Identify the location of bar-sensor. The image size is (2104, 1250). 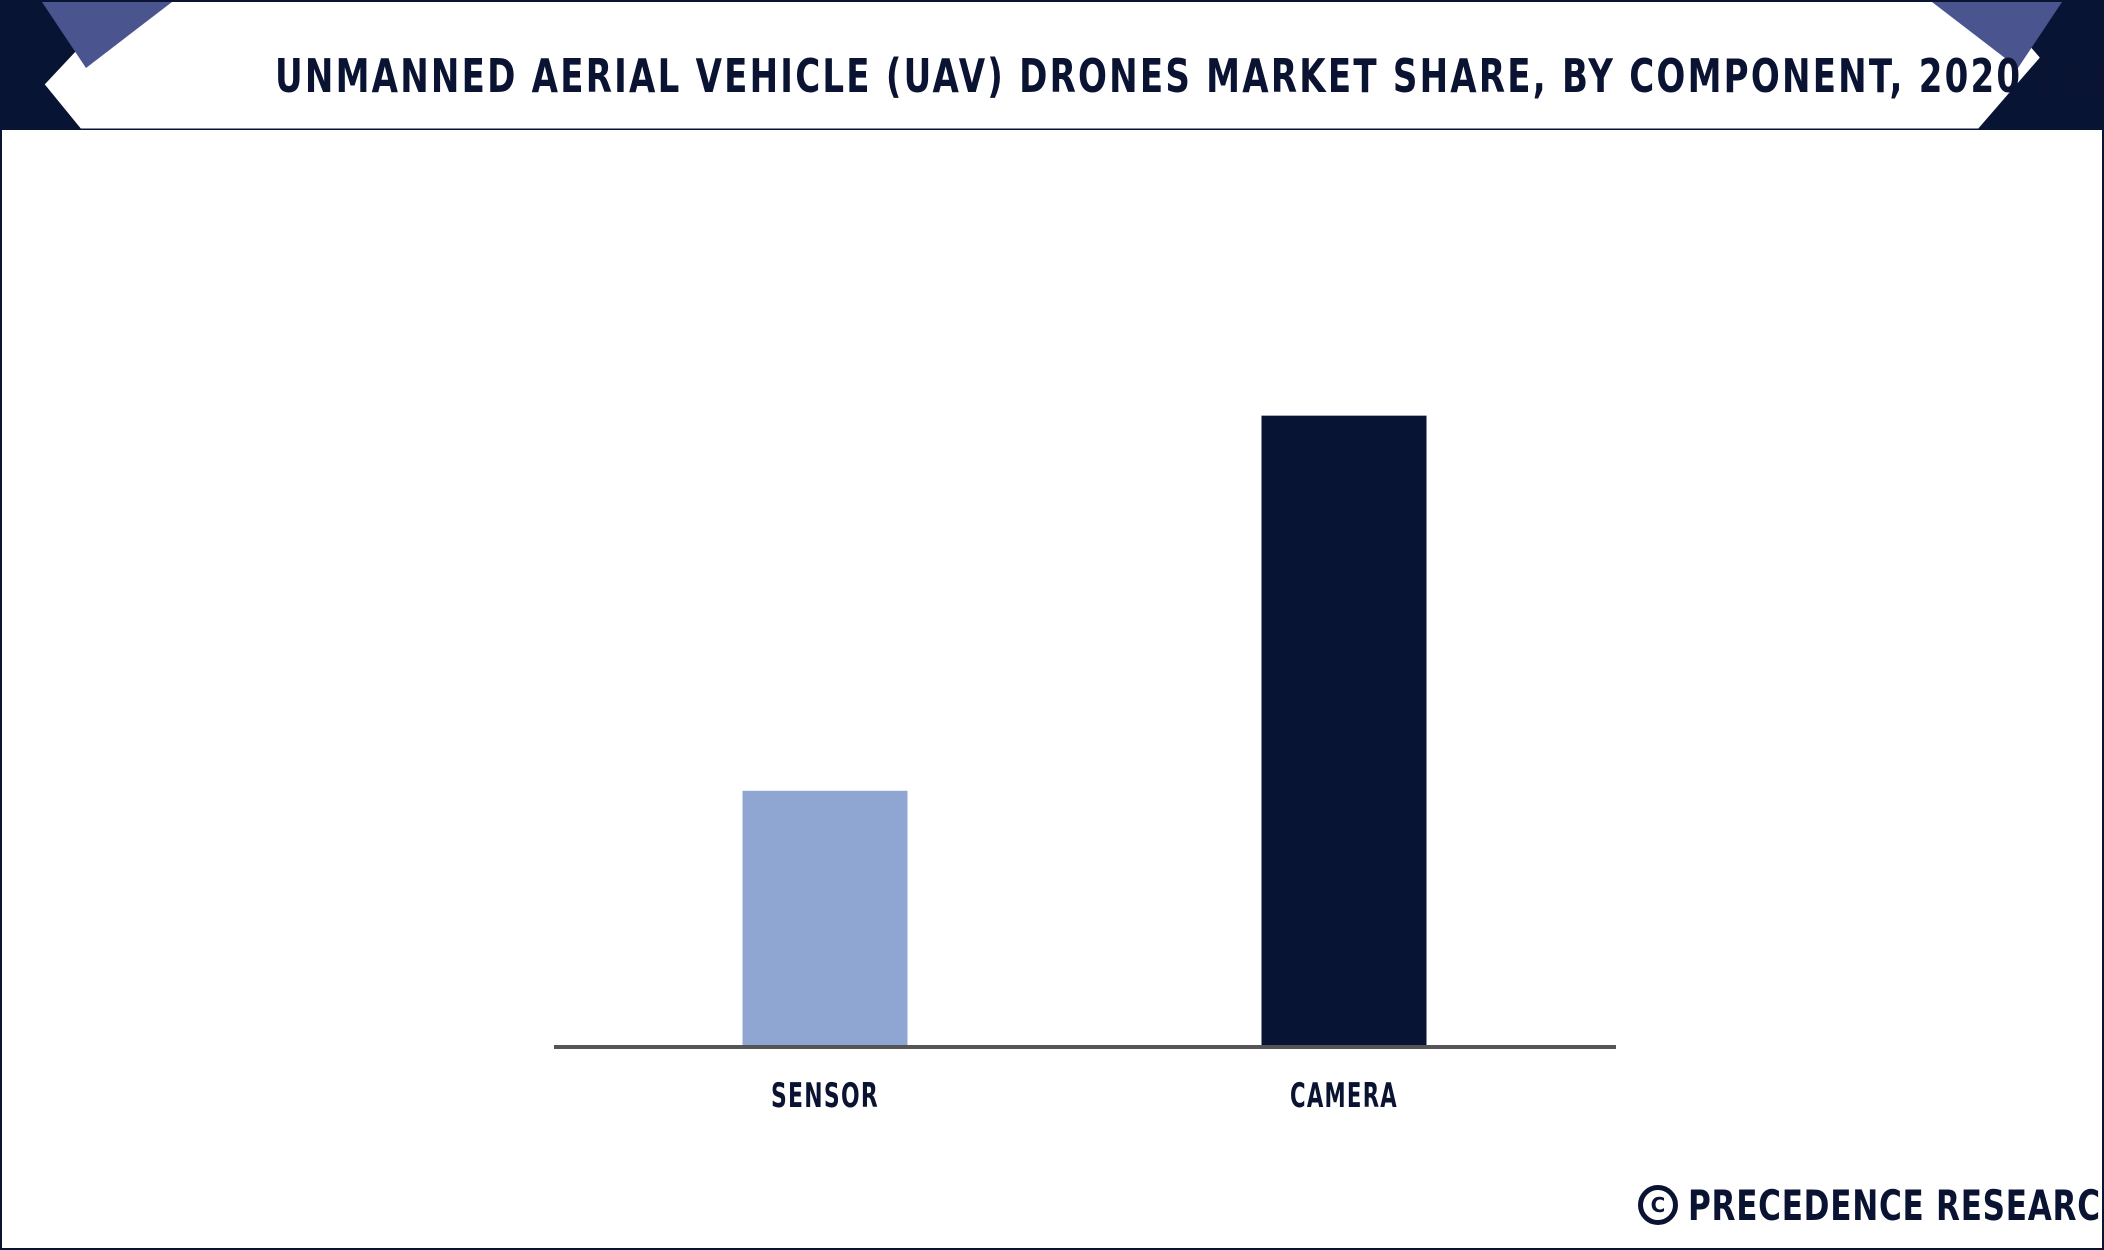
(825, 918).